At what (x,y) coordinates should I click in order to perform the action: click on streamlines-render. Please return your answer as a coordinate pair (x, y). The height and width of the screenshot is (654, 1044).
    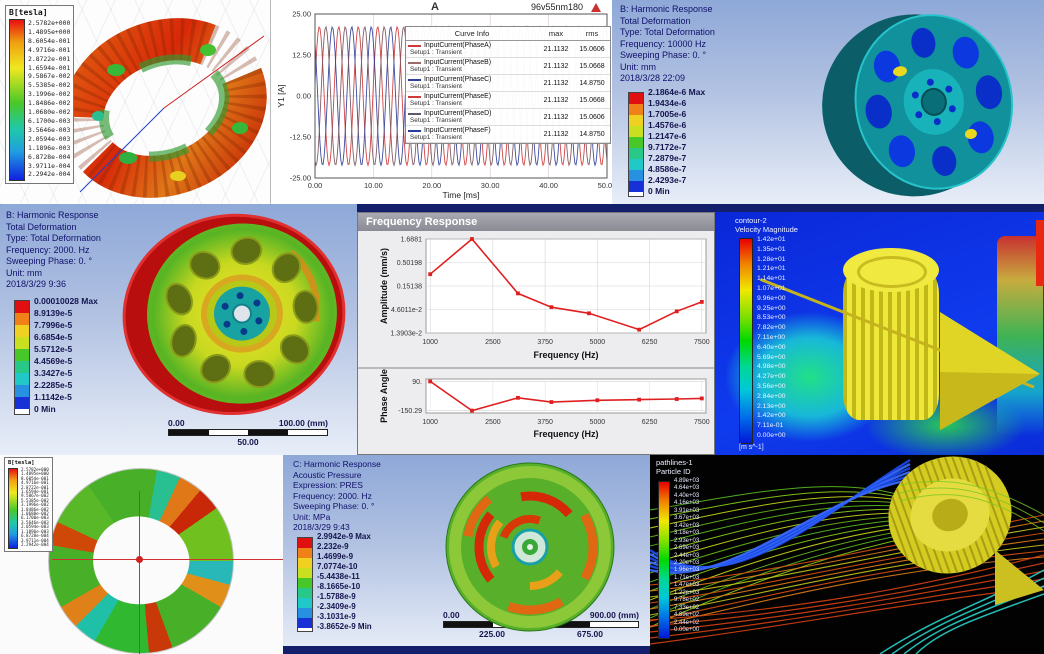
    Looking at the image, I should click on (847, 555).